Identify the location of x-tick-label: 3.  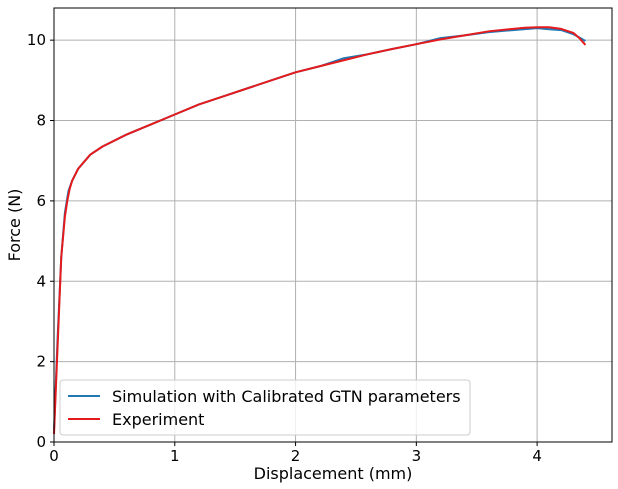
(417, 456).